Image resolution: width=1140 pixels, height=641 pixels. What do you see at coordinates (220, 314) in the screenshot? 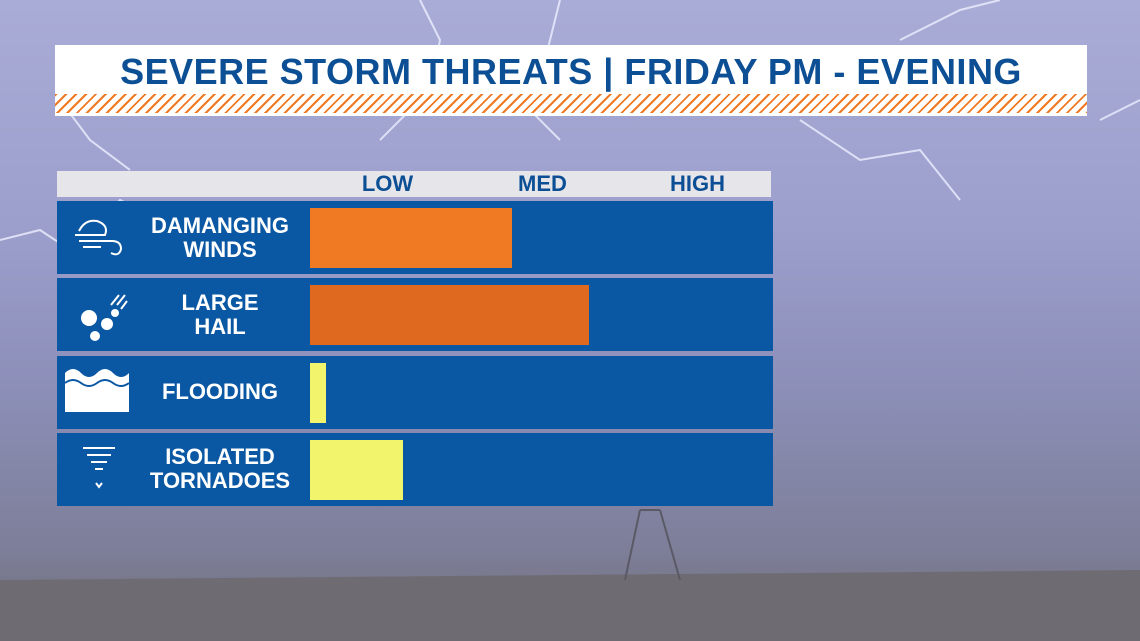
I see `category-label: LARGE HAIL` at bounding box center [220, 314].